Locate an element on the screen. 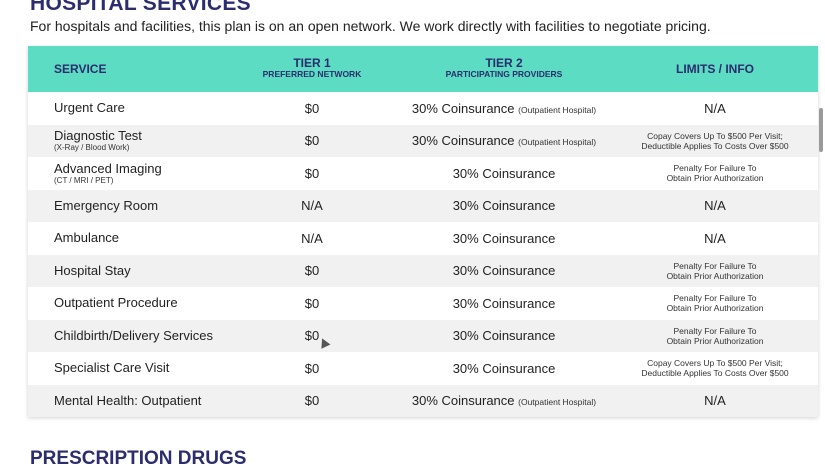 This screenshot has height=470, width=825. service-subtitle: (CT / MRI / PET) is located at coordinates (84, 180).